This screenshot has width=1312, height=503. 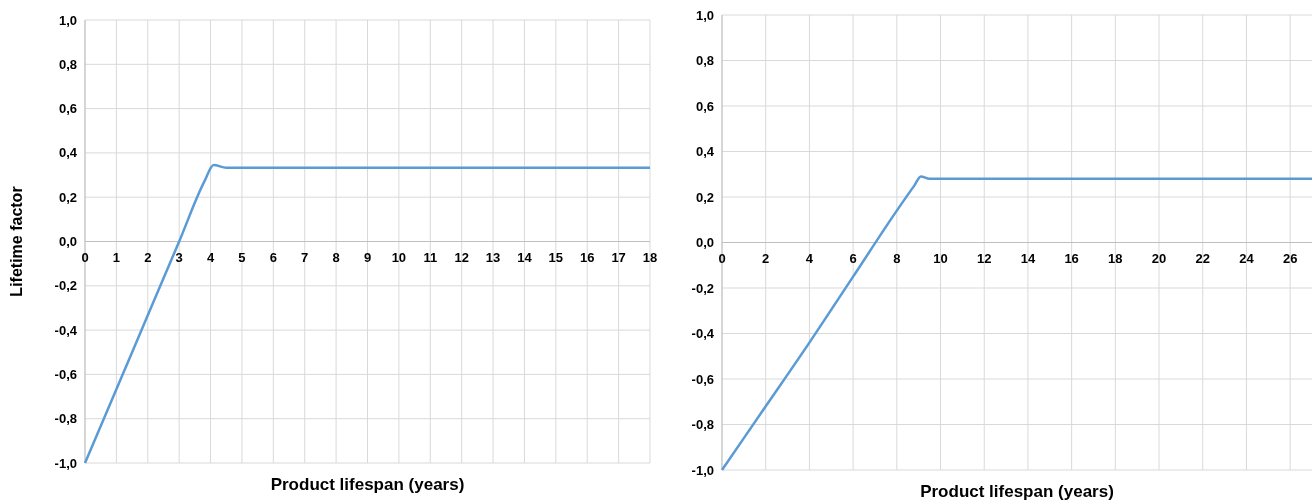 I want to click on x-tick-label: 20, so click(x=1159, y=258).